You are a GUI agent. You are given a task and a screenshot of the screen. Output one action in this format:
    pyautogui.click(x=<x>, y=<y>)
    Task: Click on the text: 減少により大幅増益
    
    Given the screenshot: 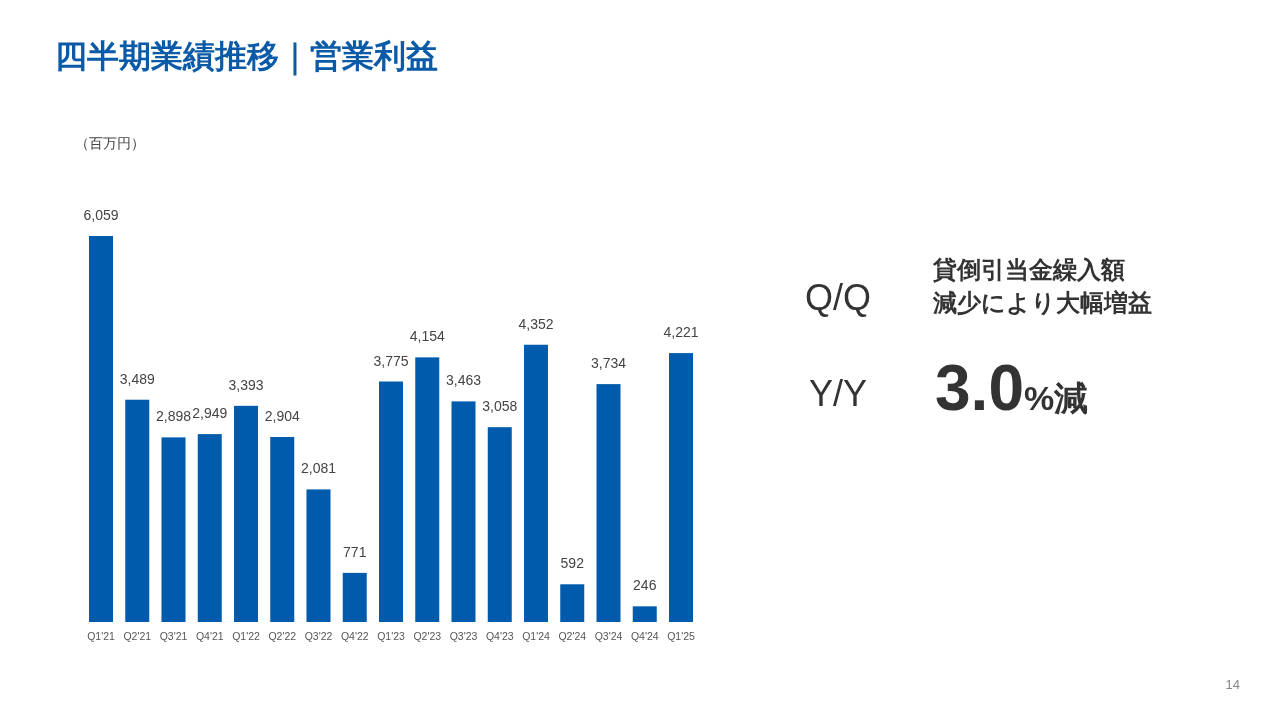 What is the action you would take?
    pyautogui.click(x=1042, y=302)
    